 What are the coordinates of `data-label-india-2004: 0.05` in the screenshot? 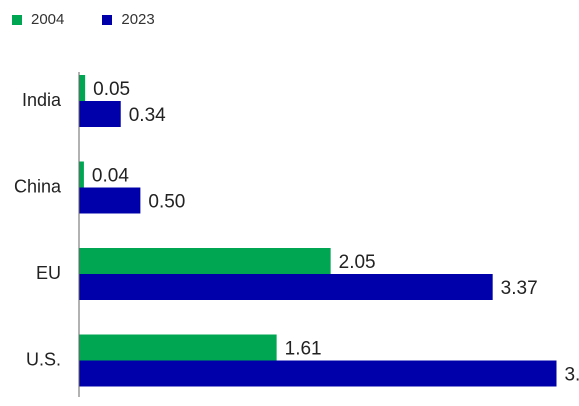 It's located at (111, 89).